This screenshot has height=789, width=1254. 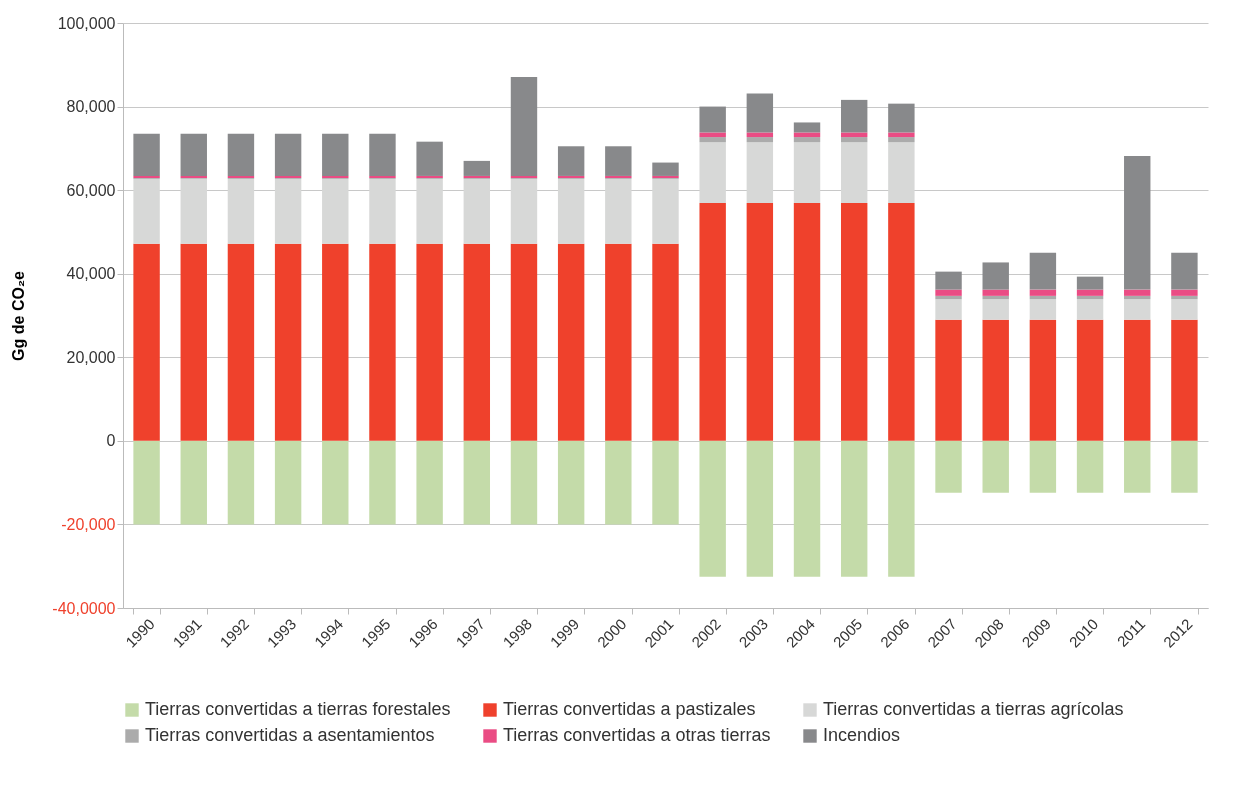 What do you see at coordinates (862, 735) in the screenshot?
I see `legend-label: Incendios` at bounding box center [862, 735].